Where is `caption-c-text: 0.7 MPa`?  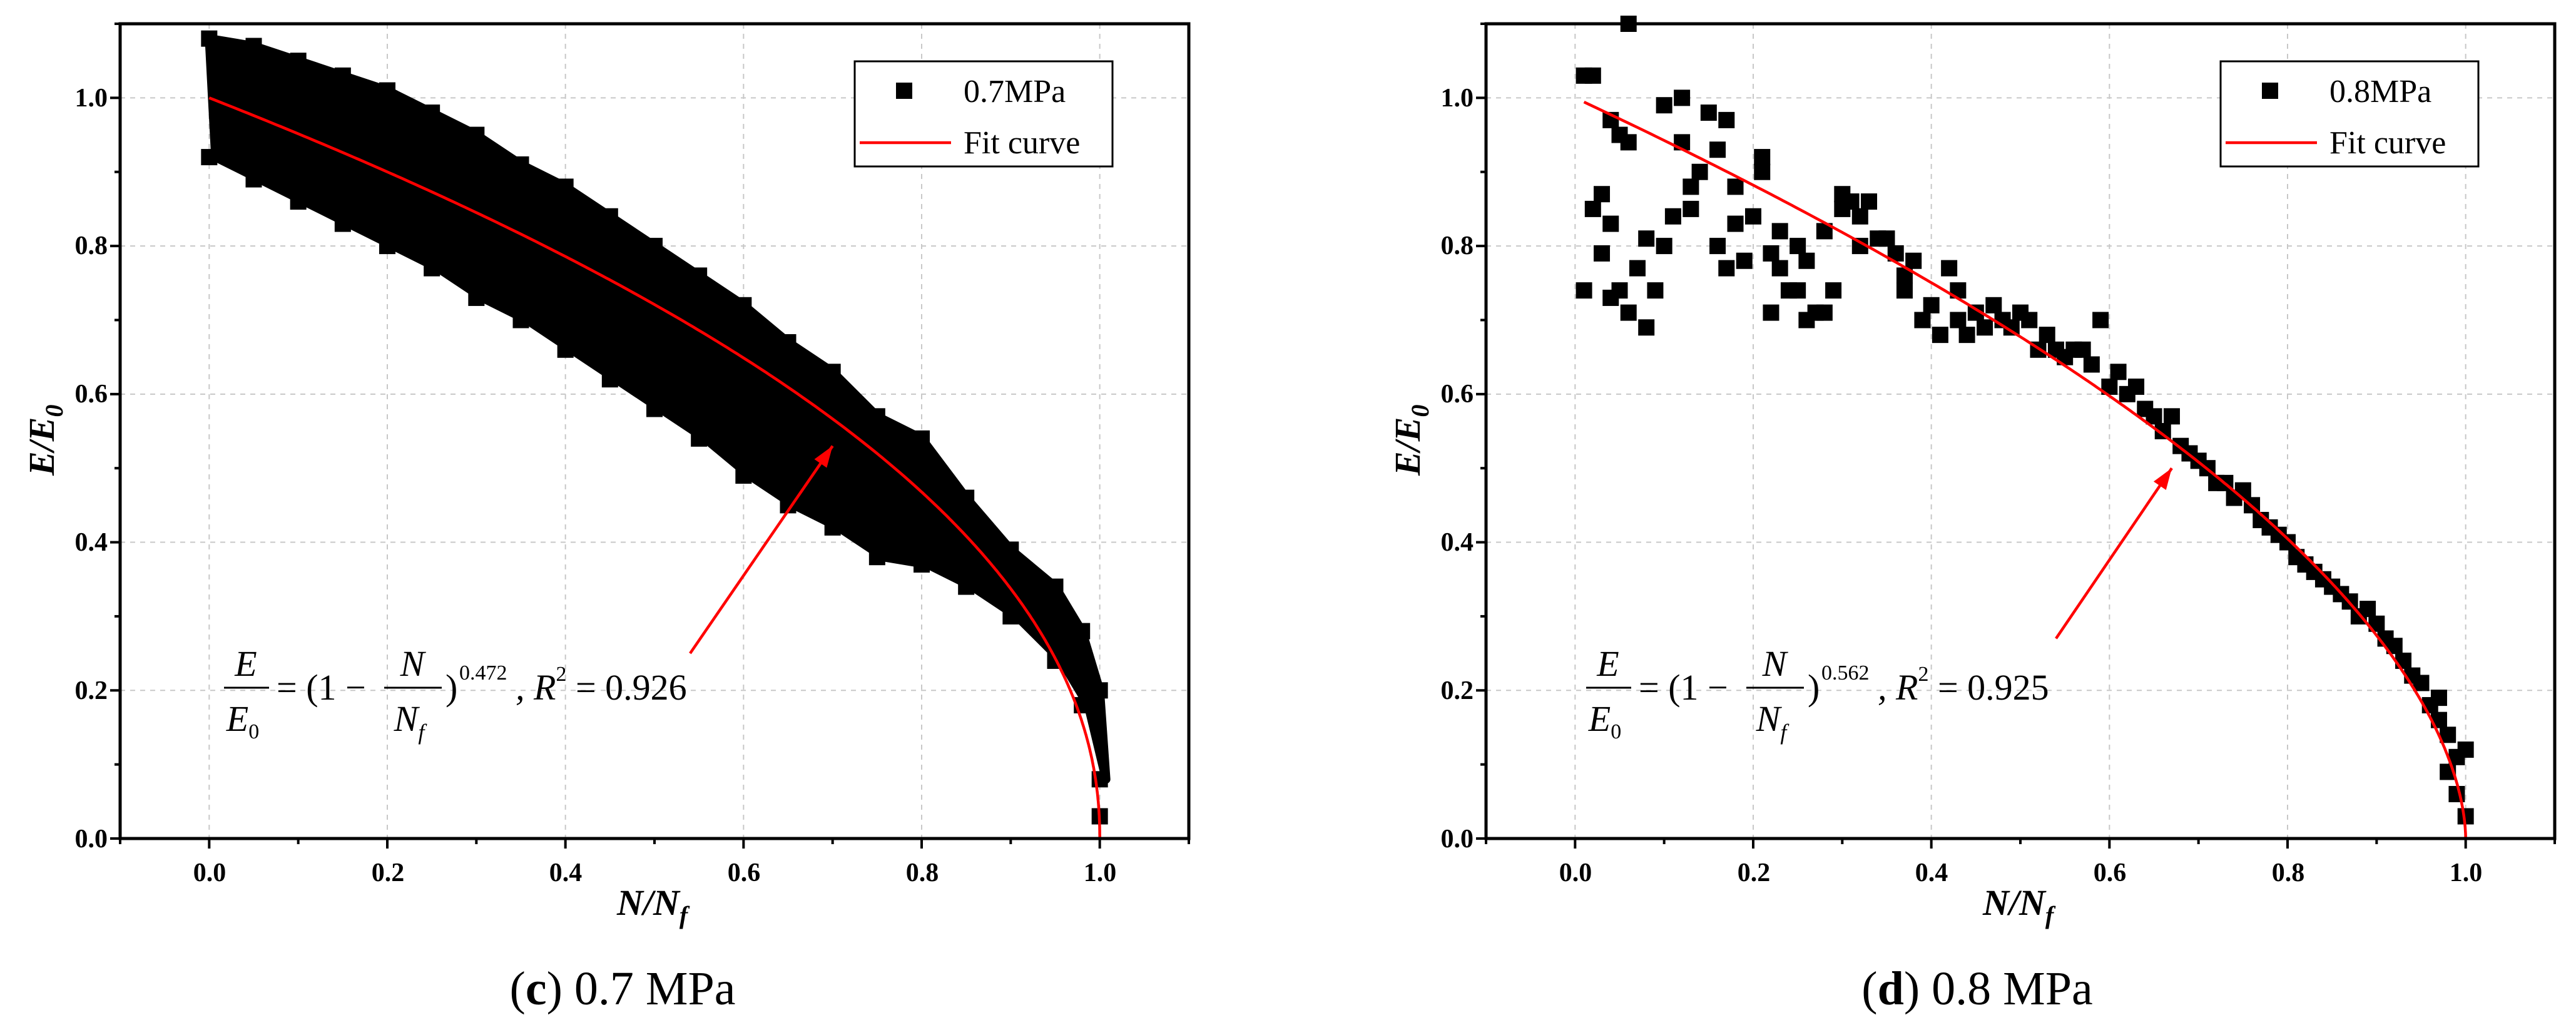
caption-c-text: 0.7 MPa is located at coordinates (655, 988).